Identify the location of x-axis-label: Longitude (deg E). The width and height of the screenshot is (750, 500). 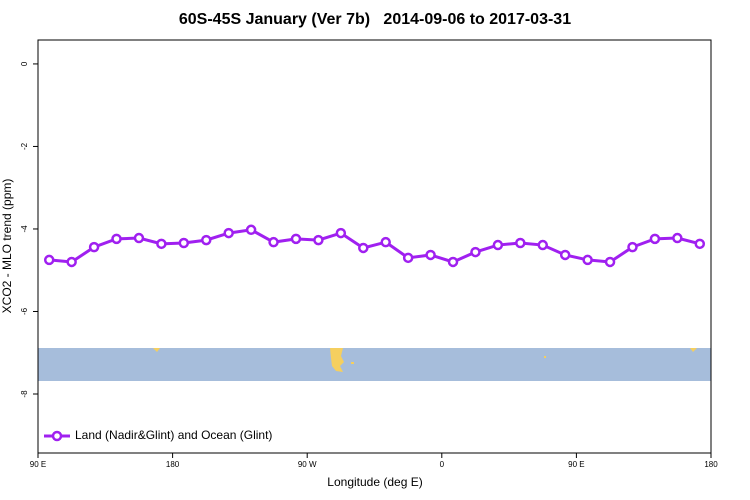
(374, 482).